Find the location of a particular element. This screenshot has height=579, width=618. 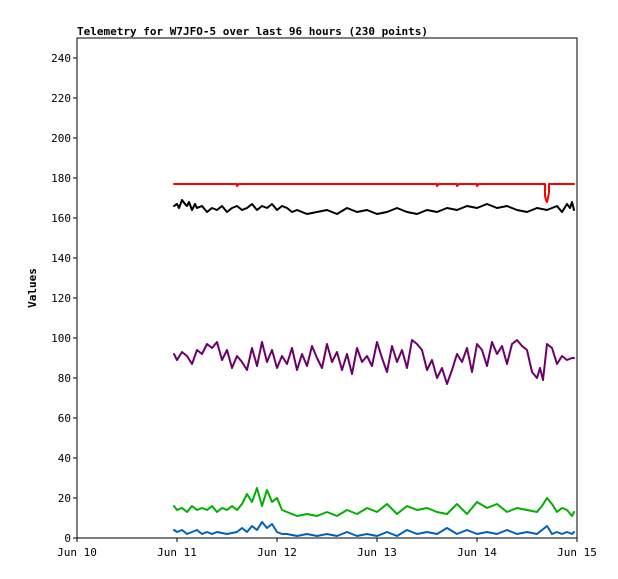

x-tick-label: Jun 14 is located at coordinates (477, 552).